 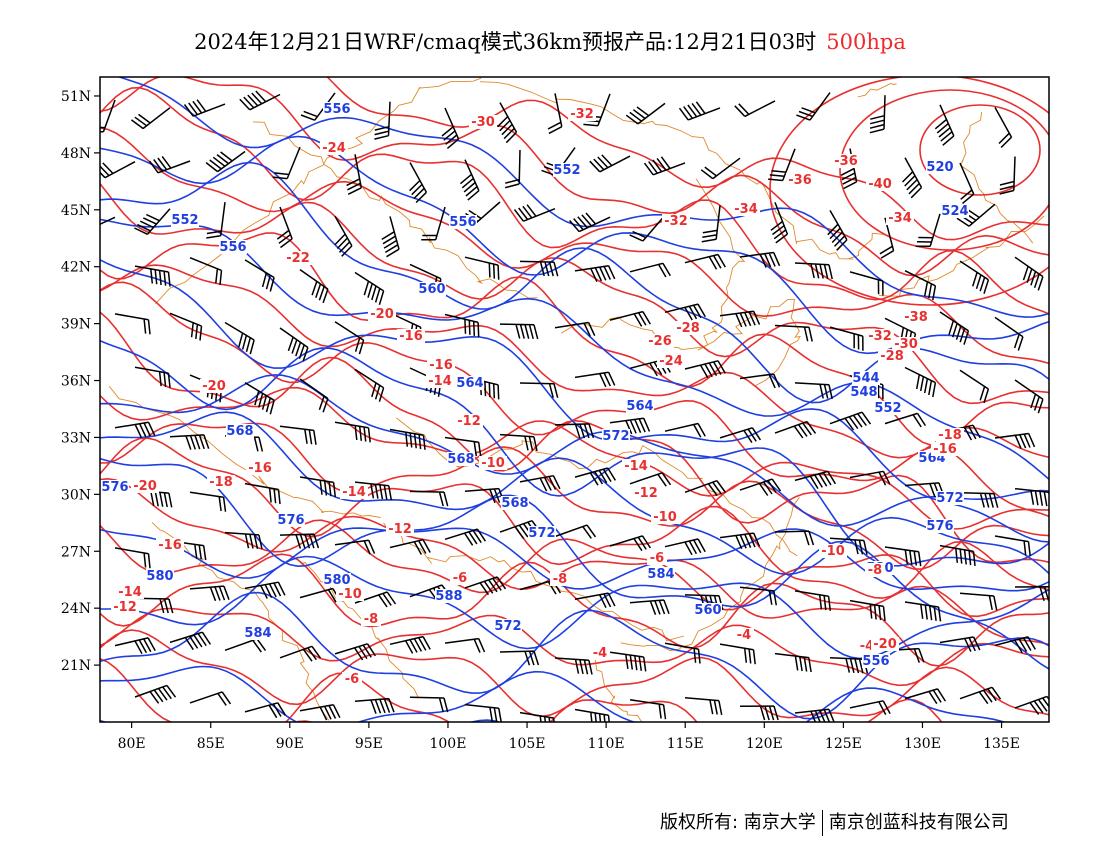 What do you see at coordinates (945, 449) in the screenshot?
I see `temperature-label: -16` at bounding box center [945, 449].